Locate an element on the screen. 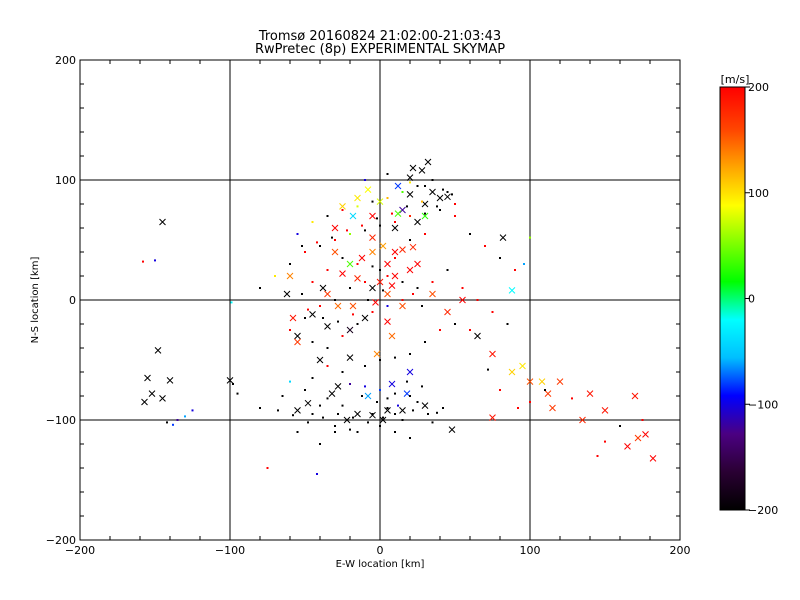 The height and width of the screenshot is (600, 800). x-tick-label-2: 0 is located at coordinates (380, 550).